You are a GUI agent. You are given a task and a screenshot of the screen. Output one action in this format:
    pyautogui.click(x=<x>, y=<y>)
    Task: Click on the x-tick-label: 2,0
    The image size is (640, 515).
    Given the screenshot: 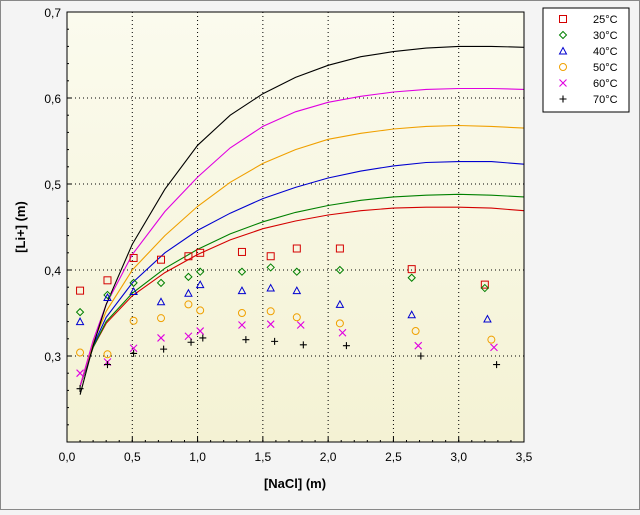 What is the action you would take?
    pyautogui.click(x=328, y=457)
    